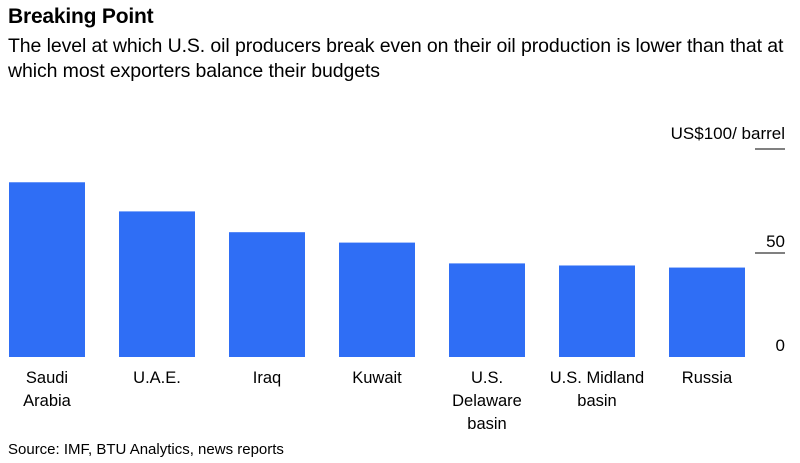 Image resolution: width=800 pixels, height=463 pixels. Describe the element at coordinates (157, 284) in the screenshot. I see `bar-u-a-e` at that location.